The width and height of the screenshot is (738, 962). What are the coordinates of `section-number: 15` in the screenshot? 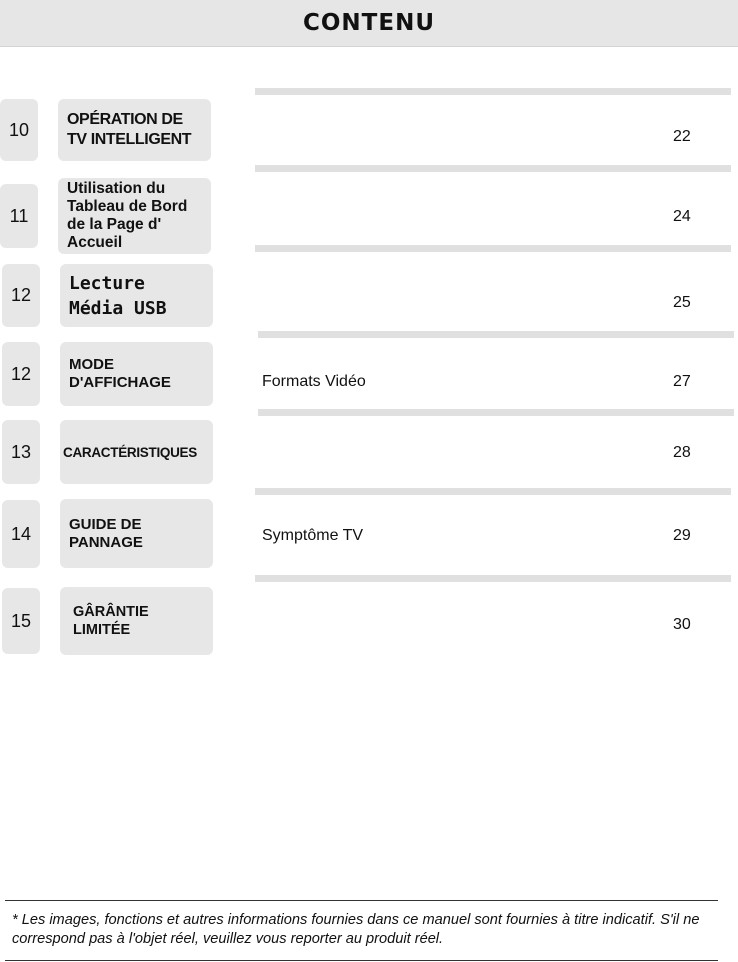 It's located at (21, 621).